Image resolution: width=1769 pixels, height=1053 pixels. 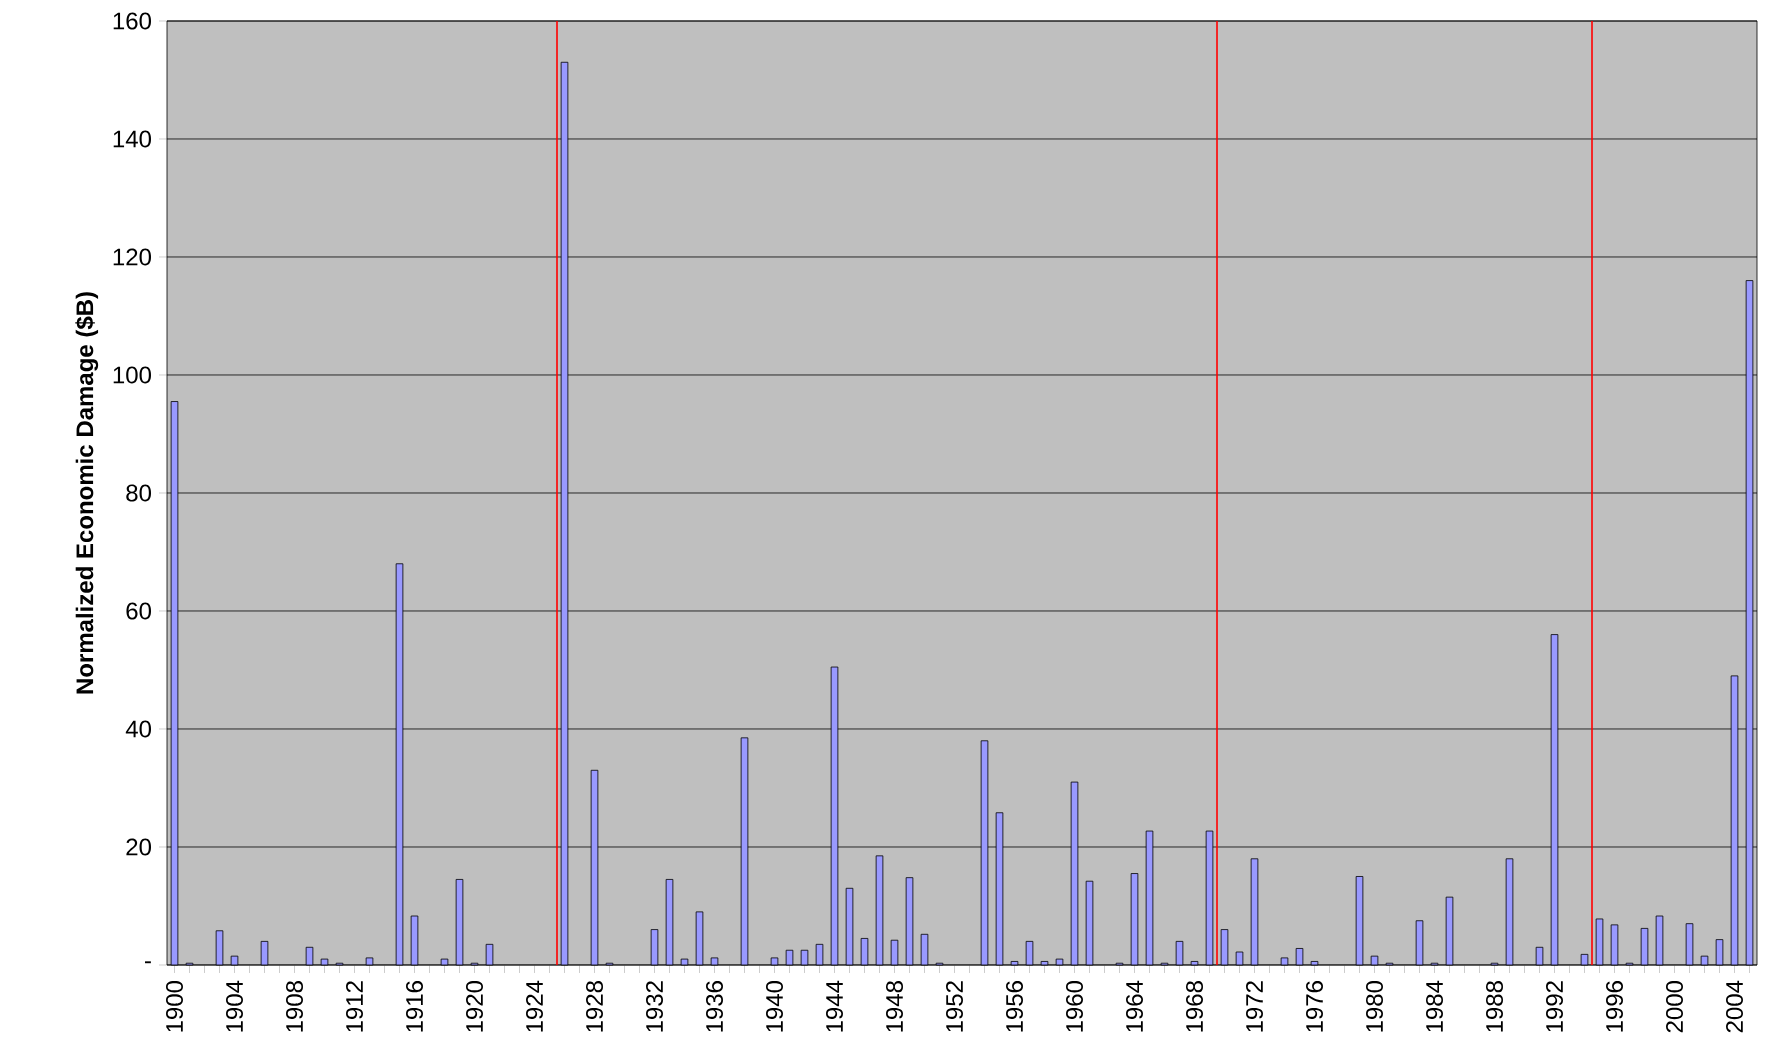 I want to click on x-tick-label: 1912, so click(x=354, y=1006).